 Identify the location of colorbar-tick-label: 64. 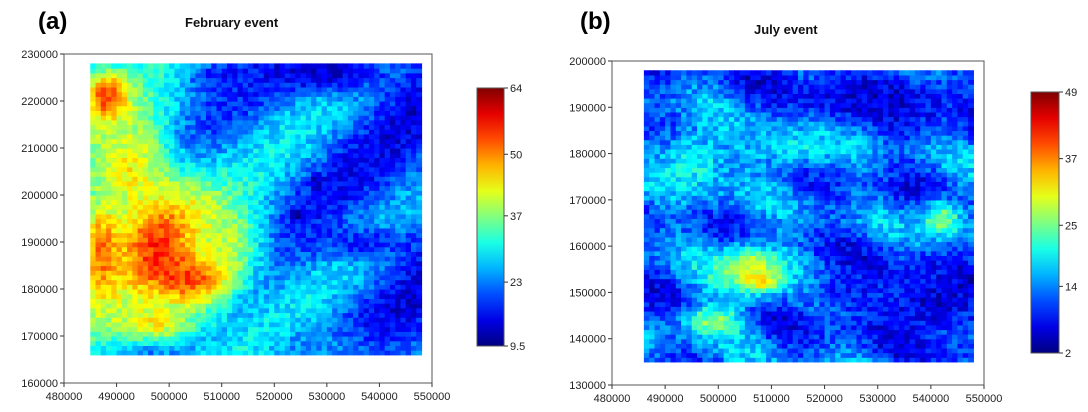
(516, 89).